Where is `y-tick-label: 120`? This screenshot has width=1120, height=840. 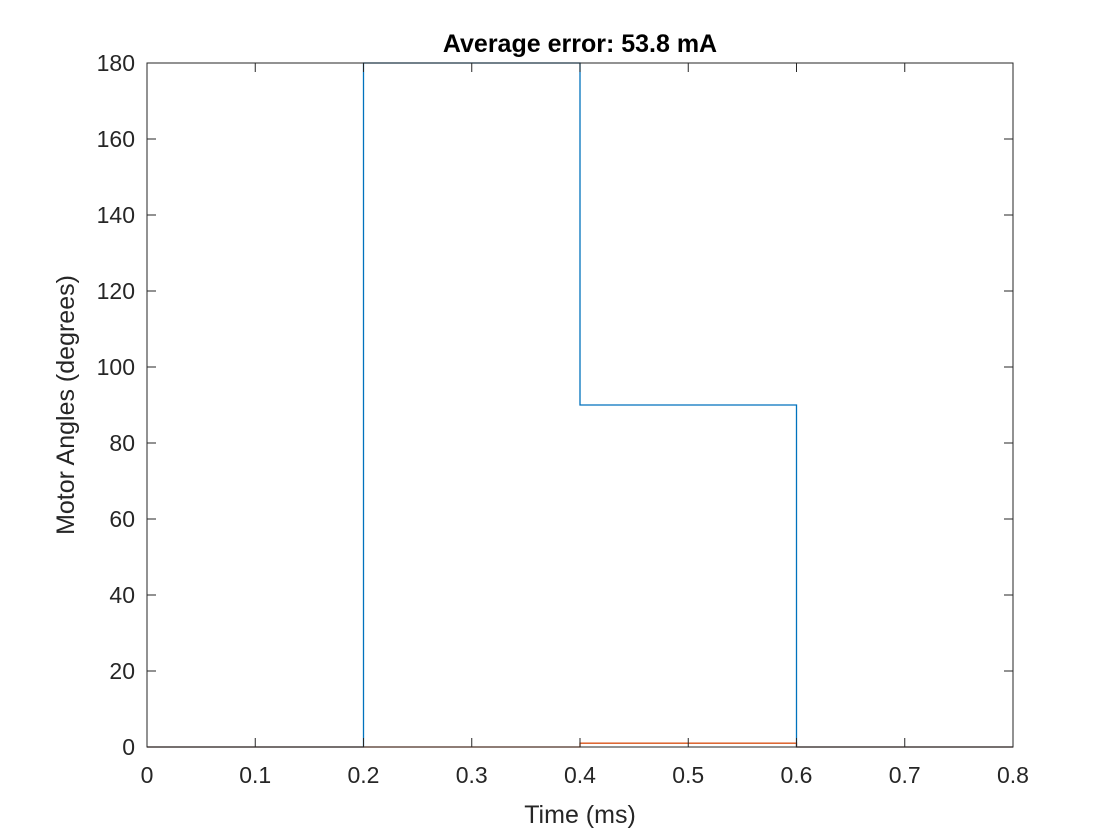
y-tick-label: 120 is located at coordinates (116, 291).